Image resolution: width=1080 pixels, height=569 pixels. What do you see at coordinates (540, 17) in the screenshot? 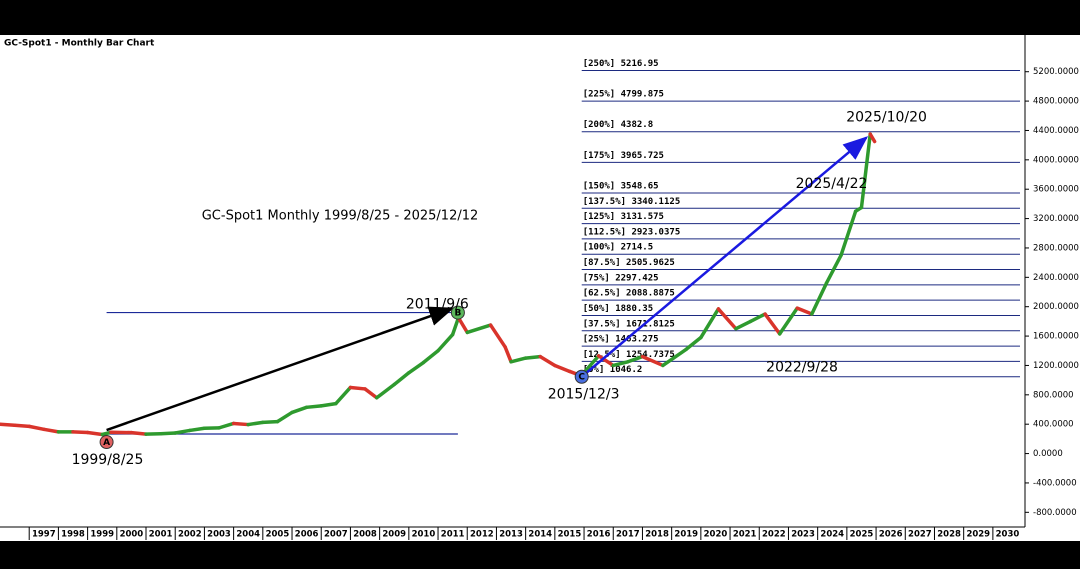
I see `top-bar` at bounding box center [540, 17].